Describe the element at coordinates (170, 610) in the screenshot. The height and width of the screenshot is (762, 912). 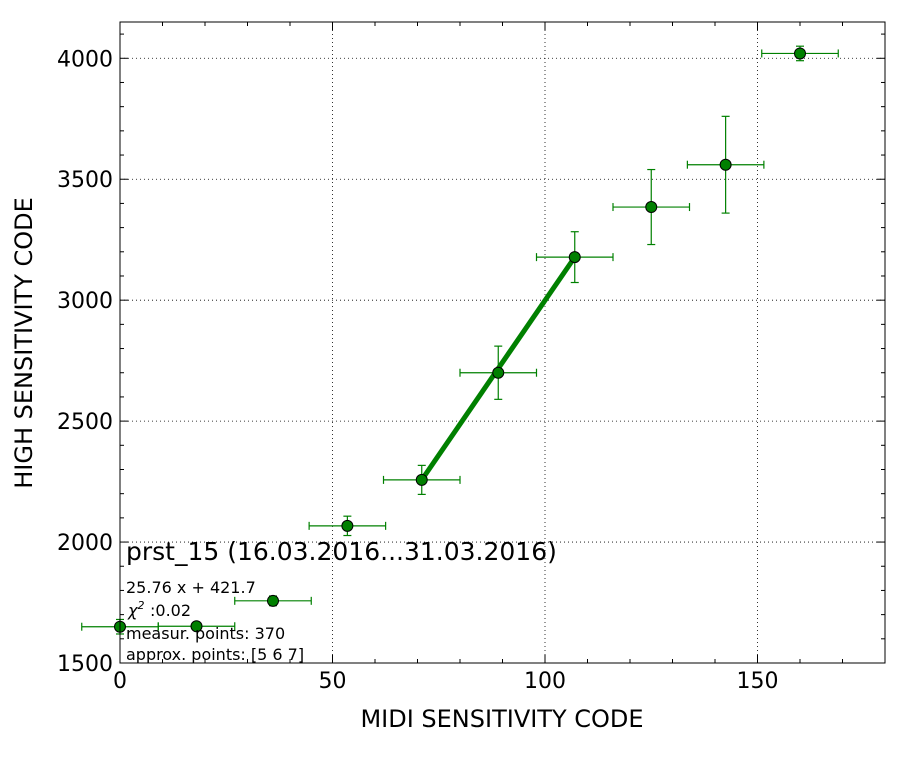
I see `annotation-chi2: :0.02` at that location.